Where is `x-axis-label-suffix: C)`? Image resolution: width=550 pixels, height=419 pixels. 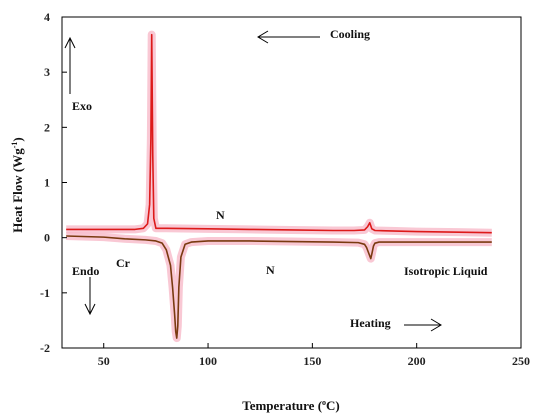
x-axis-label-suffix: C) is located at coordinates (333, 405).